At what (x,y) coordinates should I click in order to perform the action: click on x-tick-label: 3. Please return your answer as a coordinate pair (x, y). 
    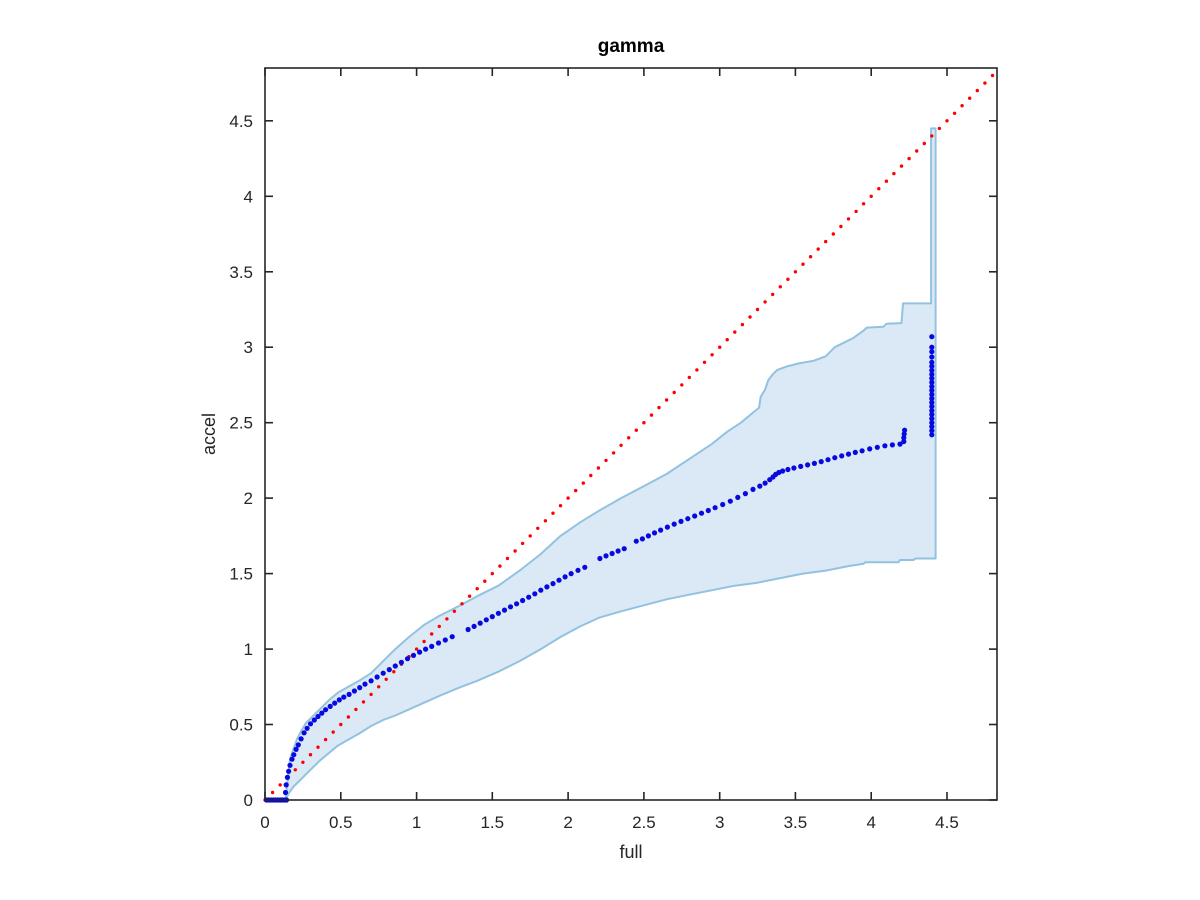
    Looking at the image, I should click on (719, 822).